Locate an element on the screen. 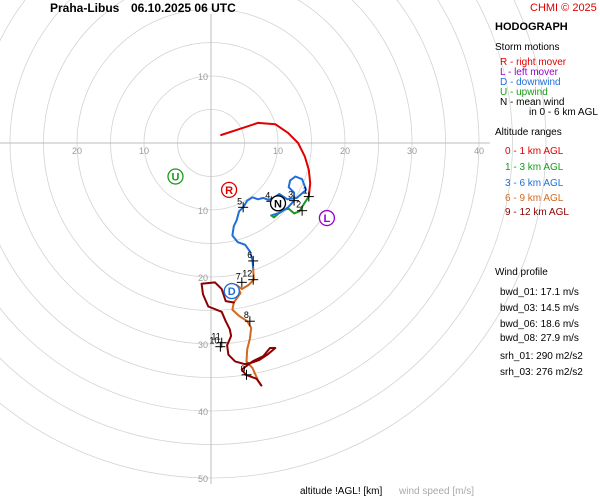 Image resolution: width=600 pixels, height=500 pixels. height-mark-12: 12 is located at coordinates (250, 277).